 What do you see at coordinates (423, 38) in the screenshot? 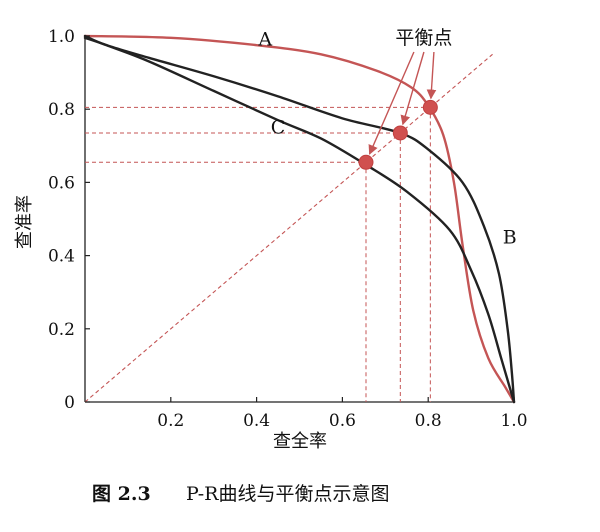
I see `break-even-annotation: 平衡点` at bounding box center [423, 38].